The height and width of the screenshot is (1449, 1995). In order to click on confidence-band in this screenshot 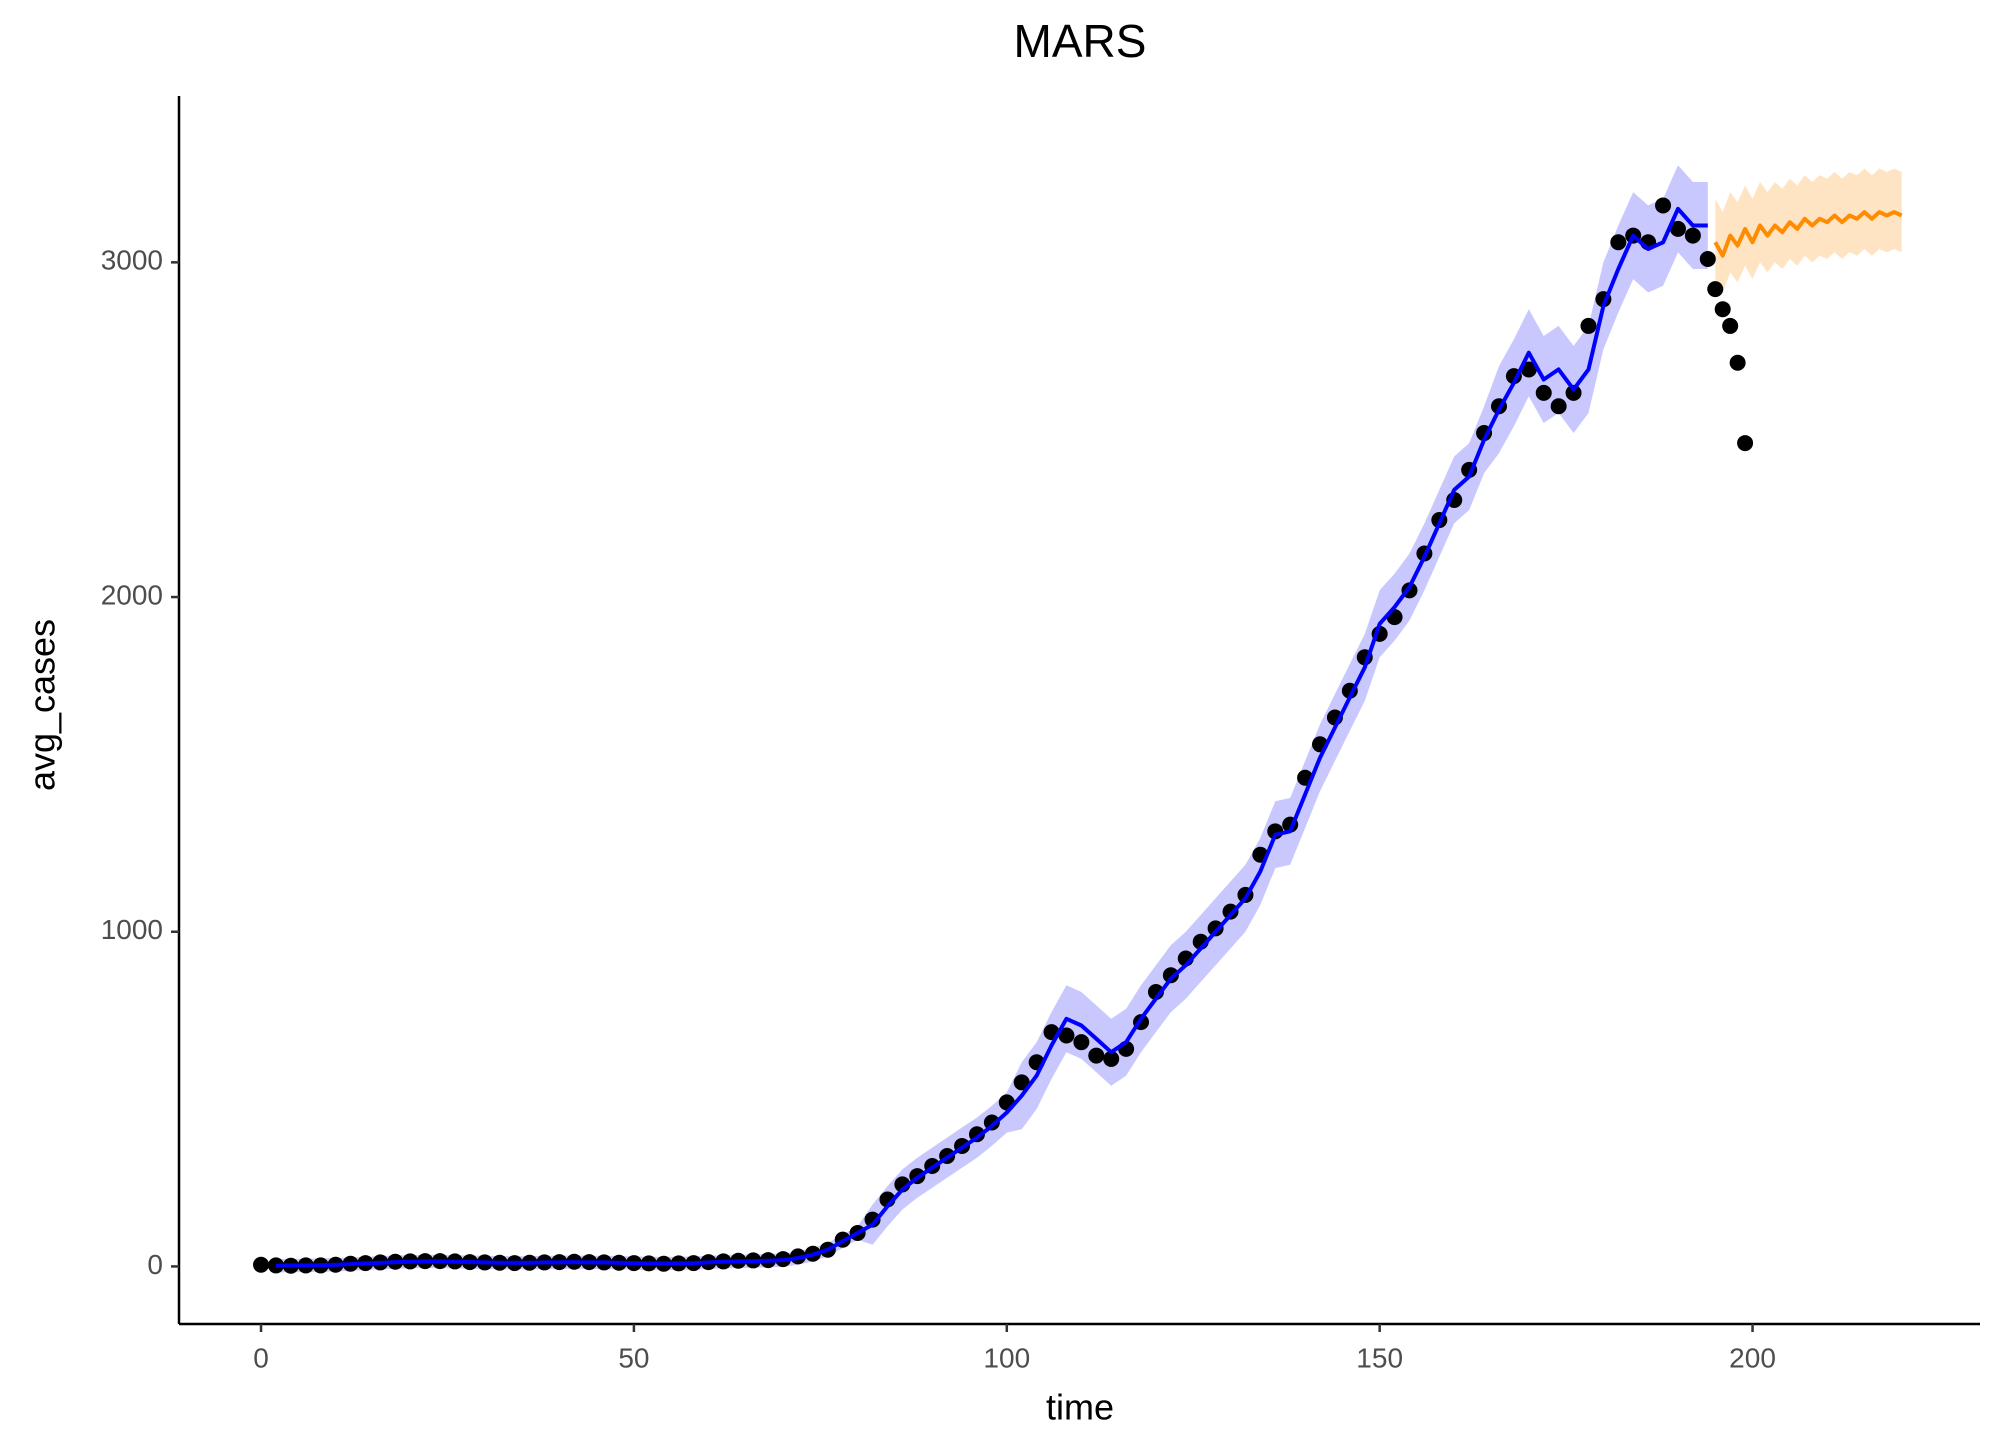, I will do `click(1808, 230)`.